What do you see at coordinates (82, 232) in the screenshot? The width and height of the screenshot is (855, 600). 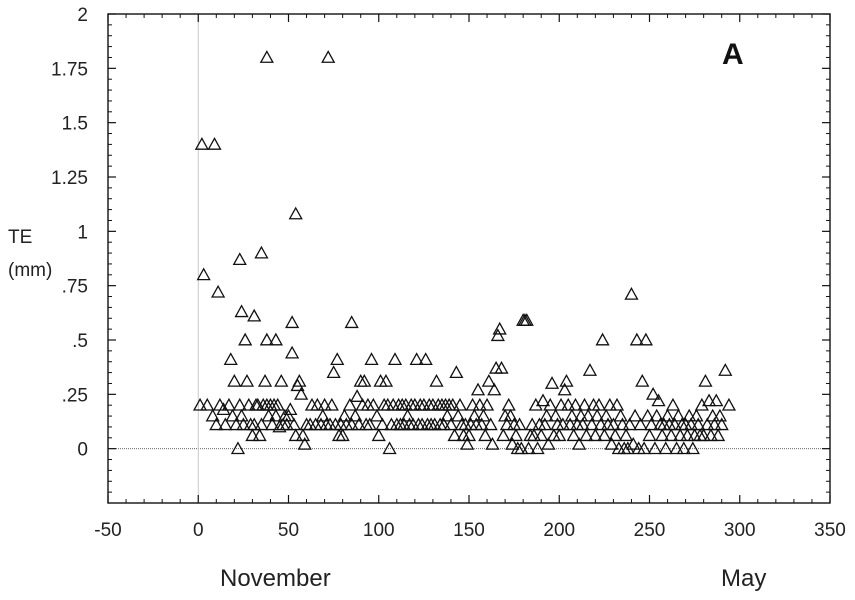 I see `y-tick-label: 1` at bounding box center [82, 232].